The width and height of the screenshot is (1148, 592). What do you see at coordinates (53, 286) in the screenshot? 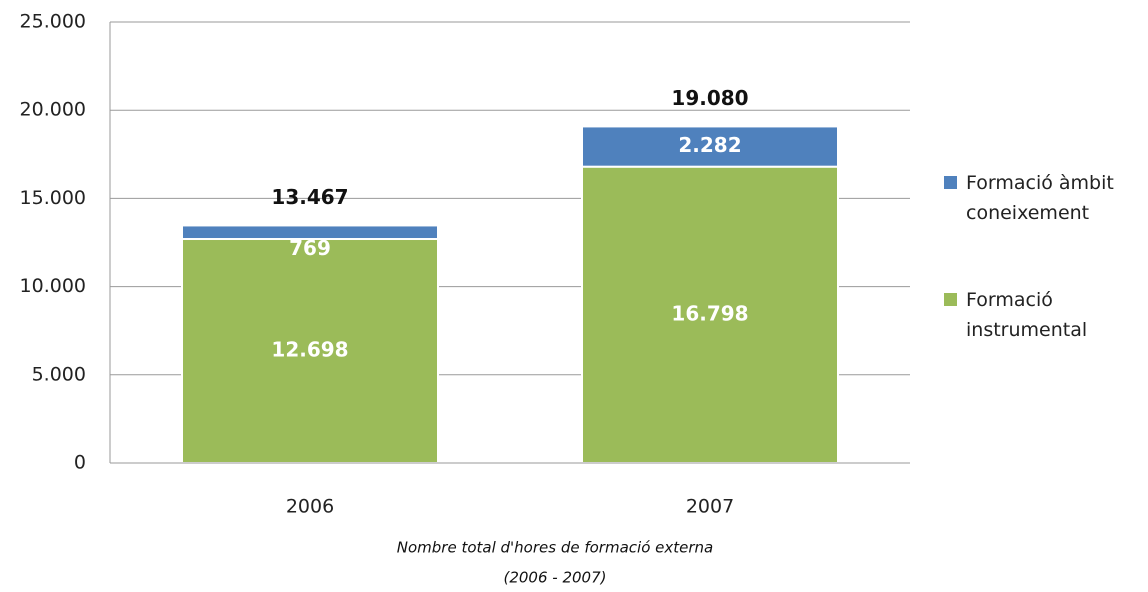
I see `y-tick-label: 10.000` at bounding box center [53, 286].